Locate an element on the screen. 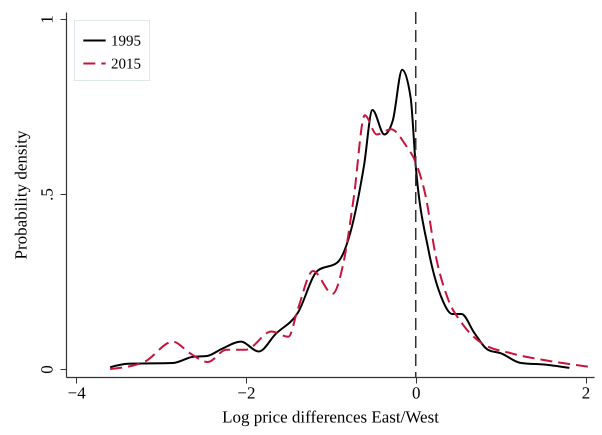 The width and height of the screenshot is (602, 435). y-axis-title: Probability density is located at coordinates (21, 195).